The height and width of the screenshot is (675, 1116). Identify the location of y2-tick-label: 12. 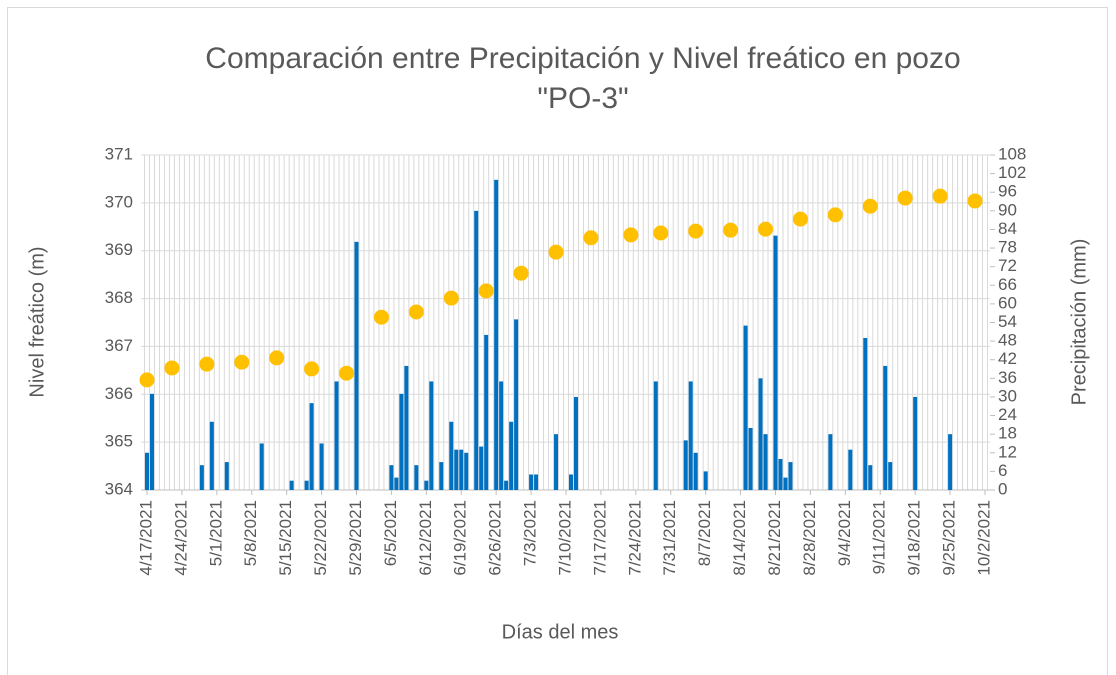
(1007, 451).